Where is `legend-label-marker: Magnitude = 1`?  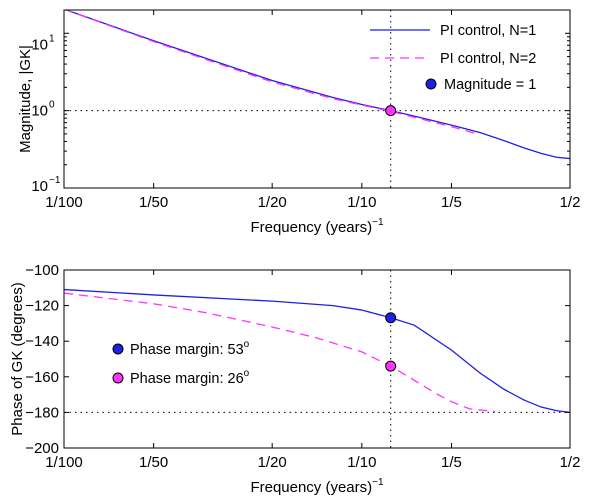 legend-label-marker: Magnitude = 1 is located at coordinates (490, 85).